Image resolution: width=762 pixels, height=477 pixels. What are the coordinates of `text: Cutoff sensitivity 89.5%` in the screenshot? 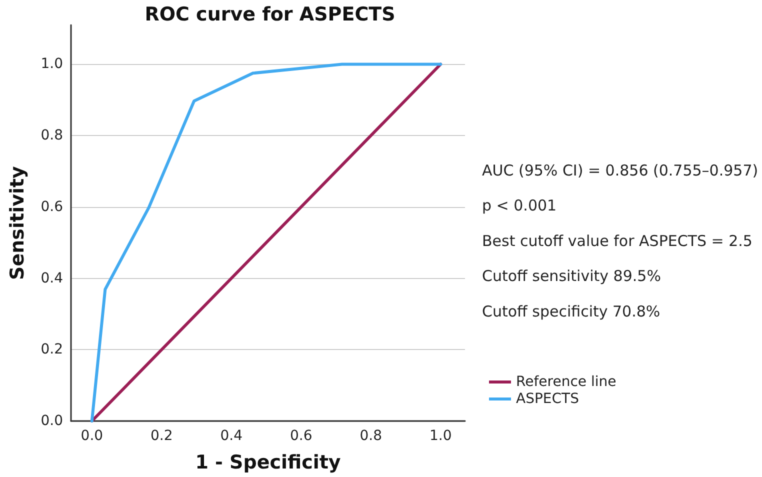 It's located at (571, 276).